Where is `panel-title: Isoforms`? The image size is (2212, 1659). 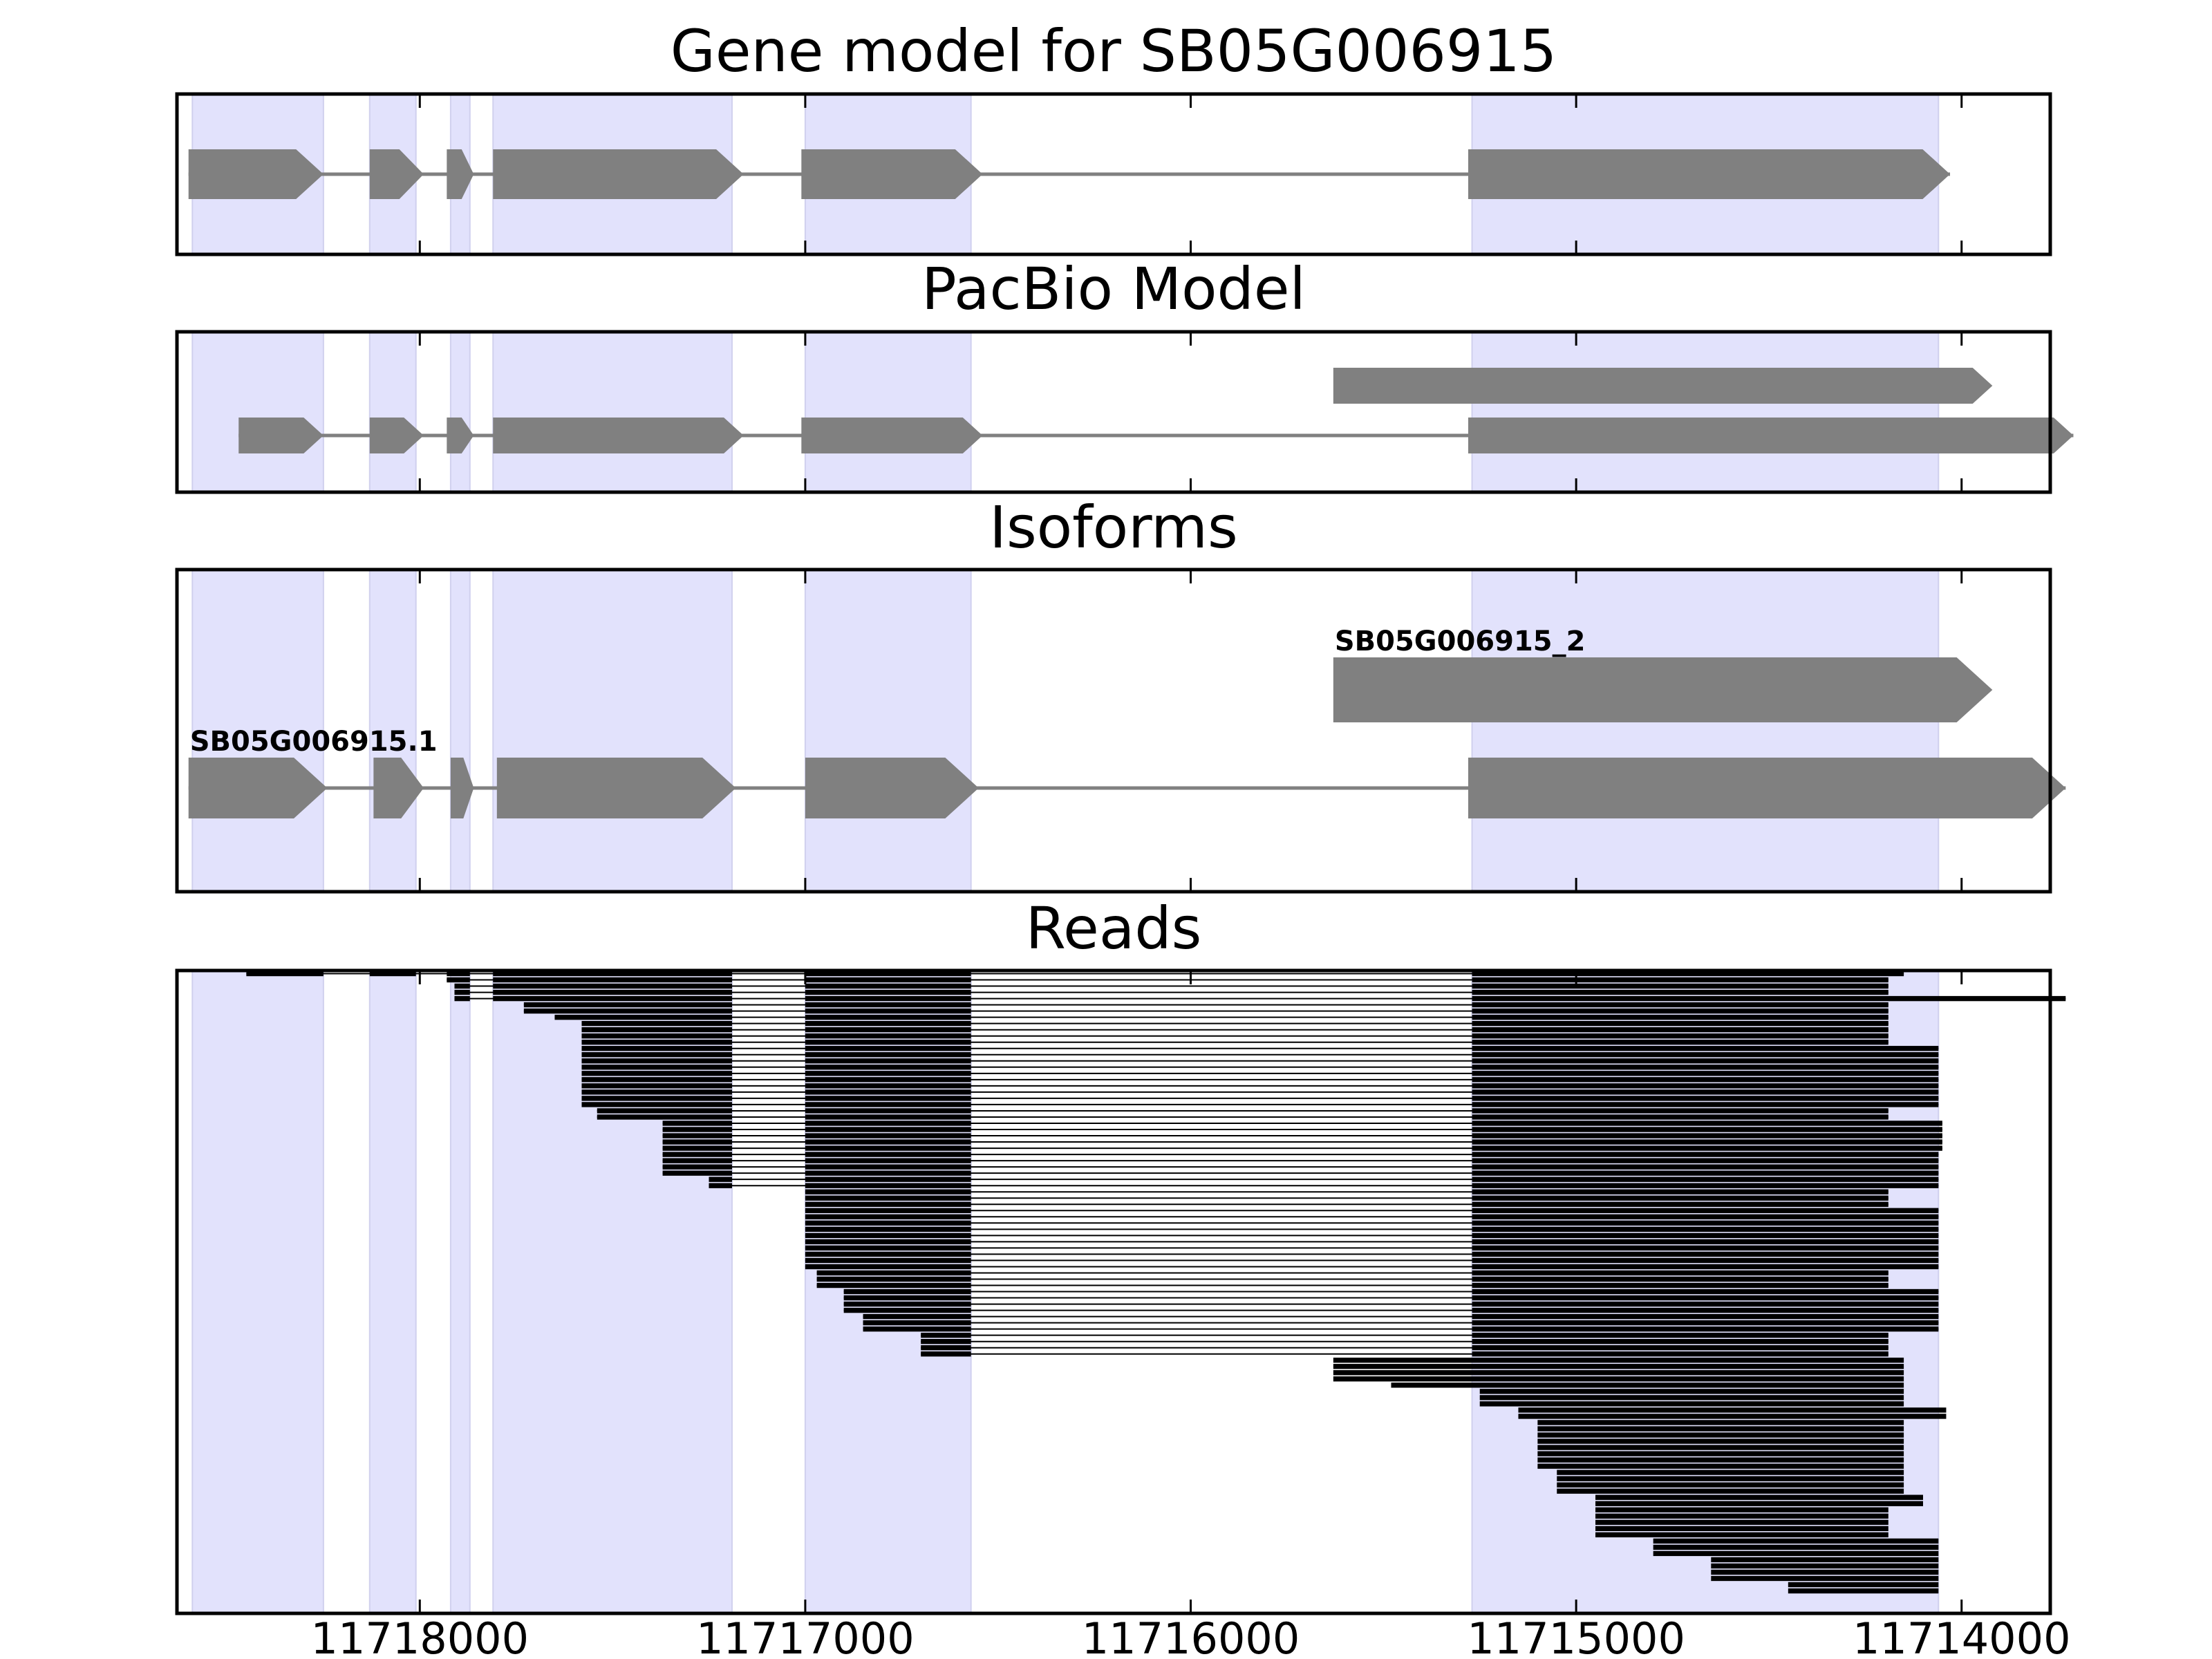
panel-title: Isoforms is located at coordinates (1113, 527).